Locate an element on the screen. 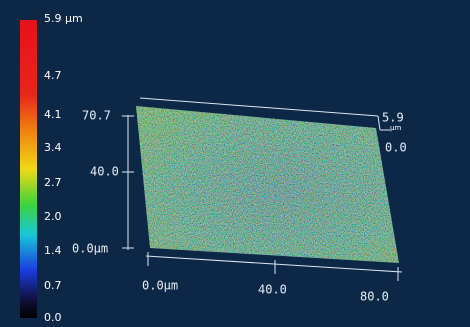 The width and height of the screenshot is (470, 327). x-axis is located at coordinates (274, 264).